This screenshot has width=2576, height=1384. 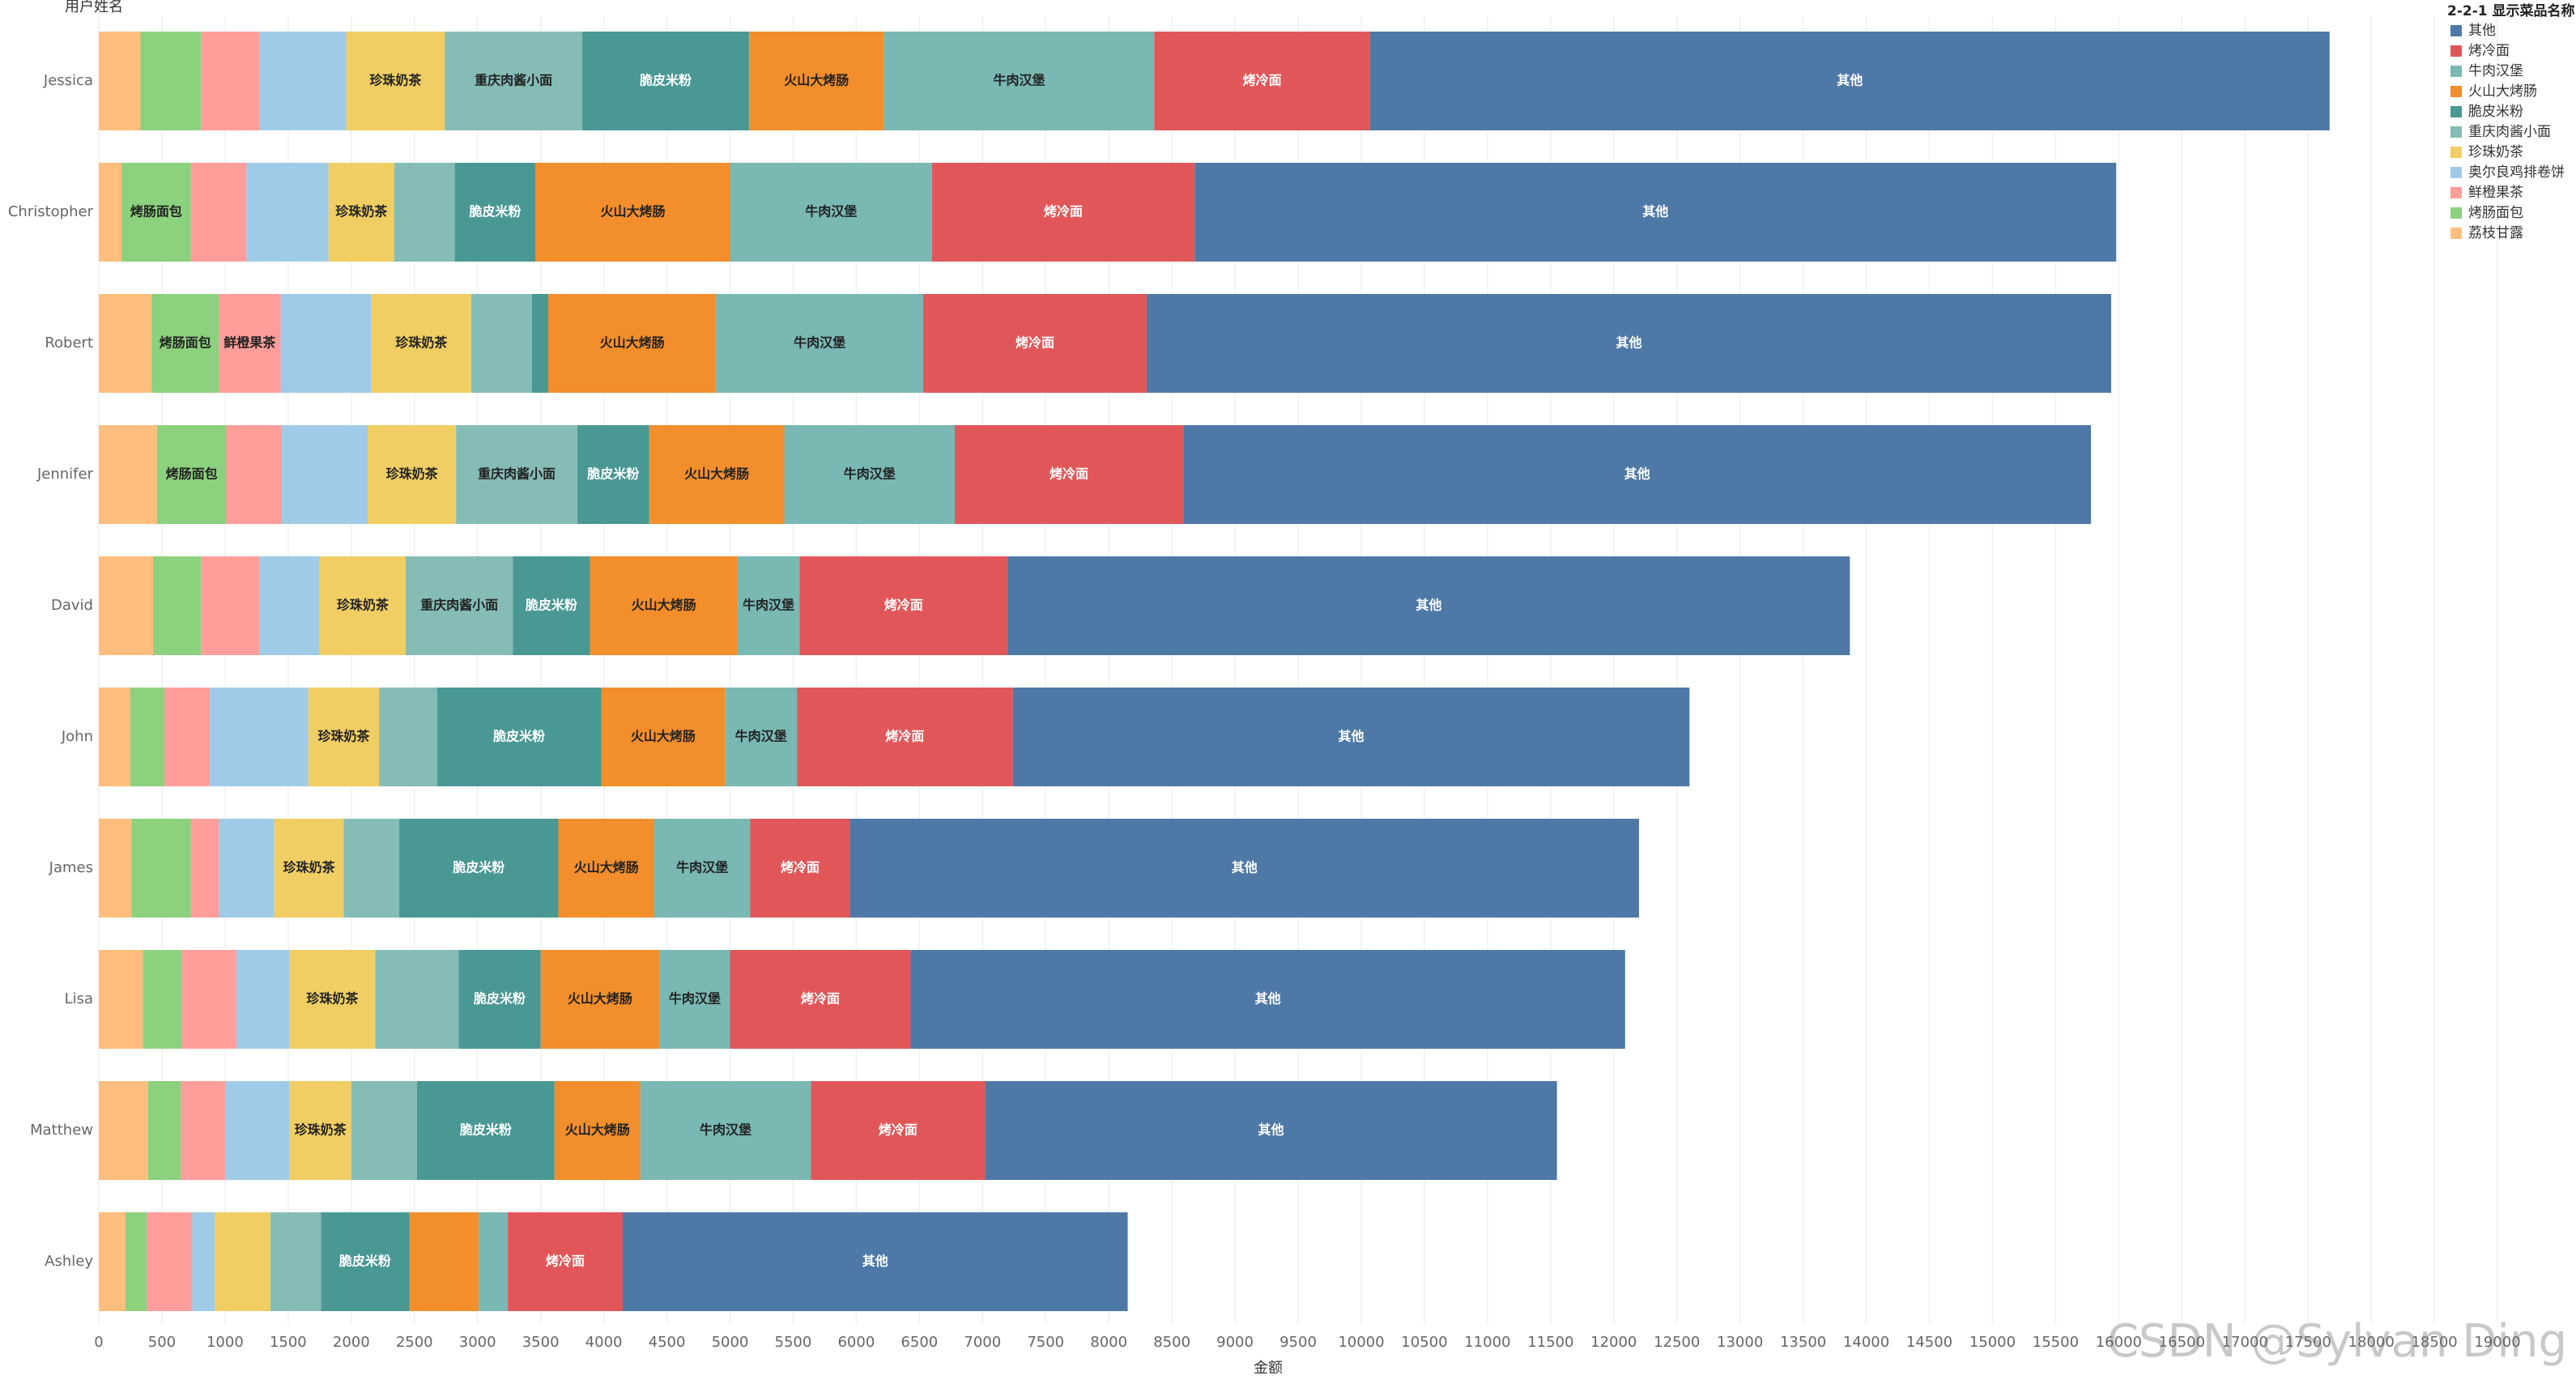 What do you see at coordinates (2495, 112) in the screenshot?
I see `legend-label: 脆皮米粉` at bounding box center [2495, 112].